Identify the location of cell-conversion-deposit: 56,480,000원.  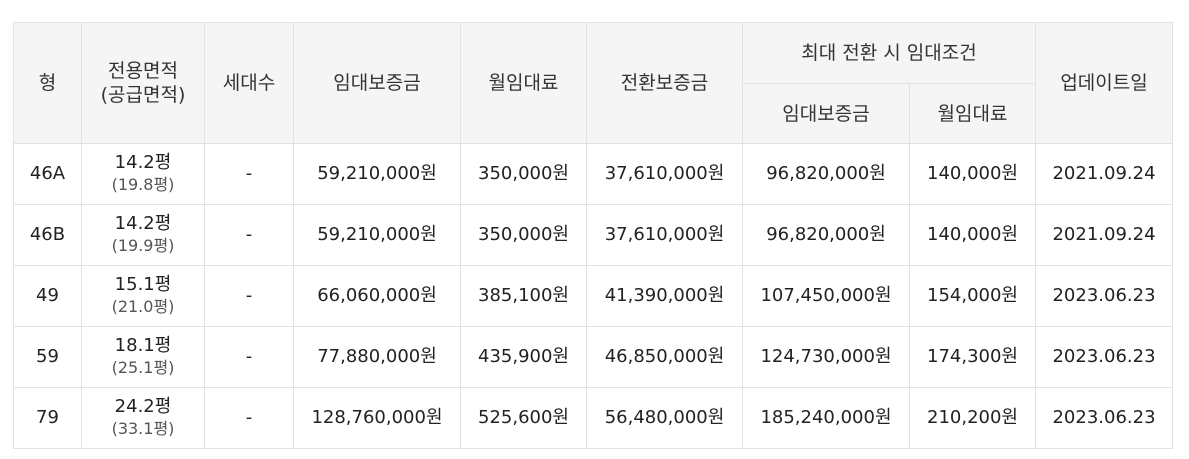
(664, 418).